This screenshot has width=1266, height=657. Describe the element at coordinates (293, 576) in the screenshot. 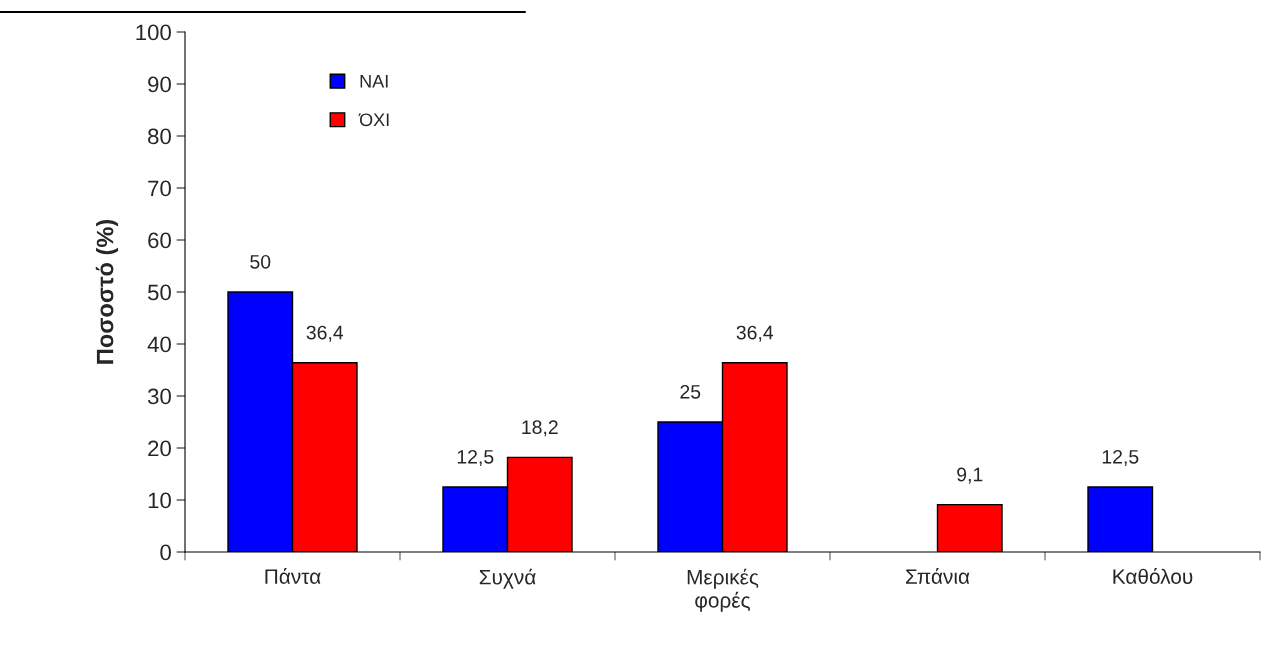

I see `x-tick-label: Πάντα` at that location.